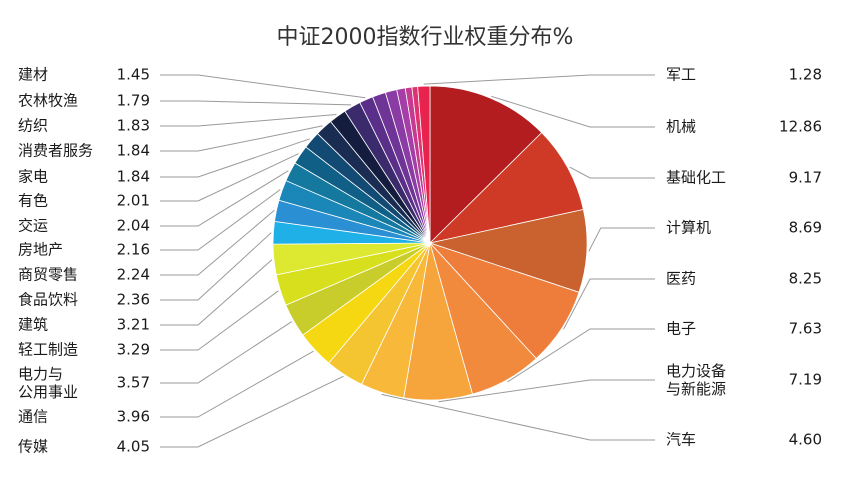 The height and width of the screenshot is (484, 850). I want to click on slice-label-军工: 军工, so click(681, 75).